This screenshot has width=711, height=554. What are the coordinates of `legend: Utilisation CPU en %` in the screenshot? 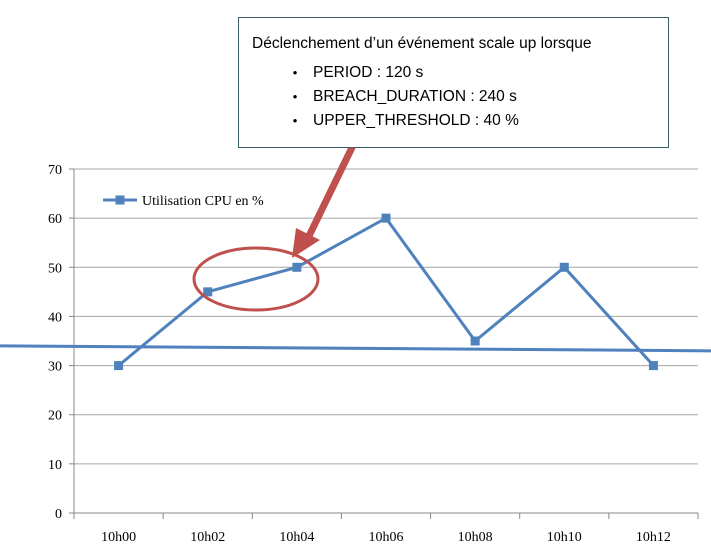 It's located at (183, 201).